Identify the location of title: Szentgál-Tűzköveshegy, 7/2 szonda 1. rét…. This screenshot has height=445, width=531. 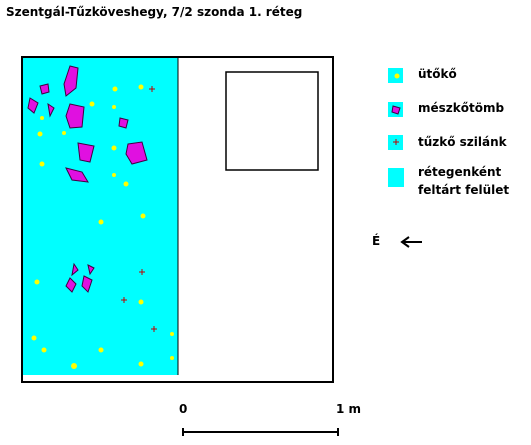
(154, 12).